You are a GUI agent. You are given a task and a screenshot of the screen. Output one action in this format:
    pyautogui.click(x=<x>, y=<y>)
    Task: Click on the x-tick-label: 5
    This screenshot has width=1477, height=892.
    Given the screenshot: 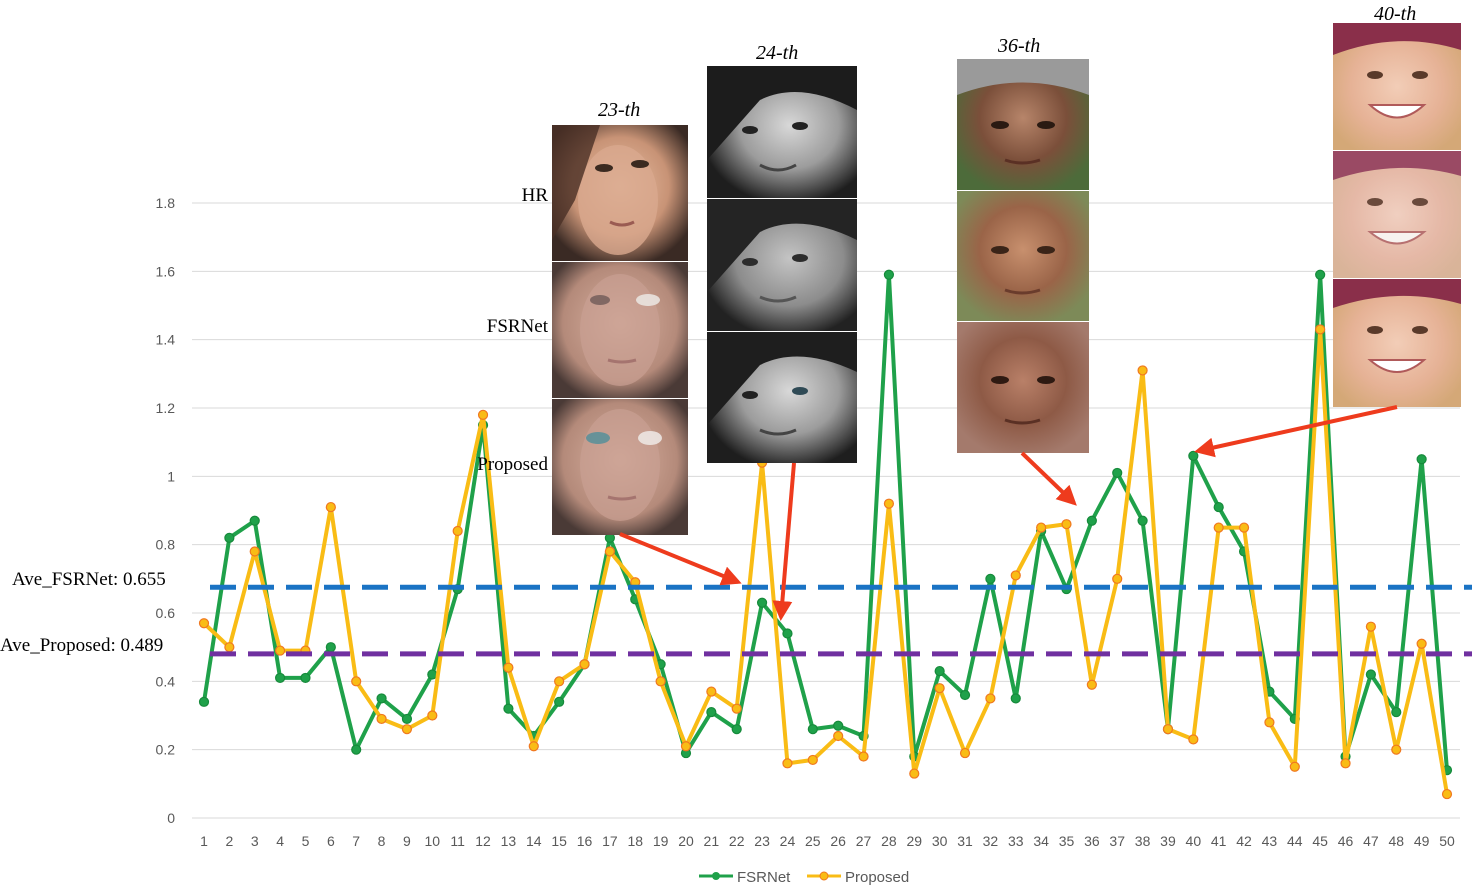 What is the action you would take?
    pyautogui.click(x=306, y=841)
    